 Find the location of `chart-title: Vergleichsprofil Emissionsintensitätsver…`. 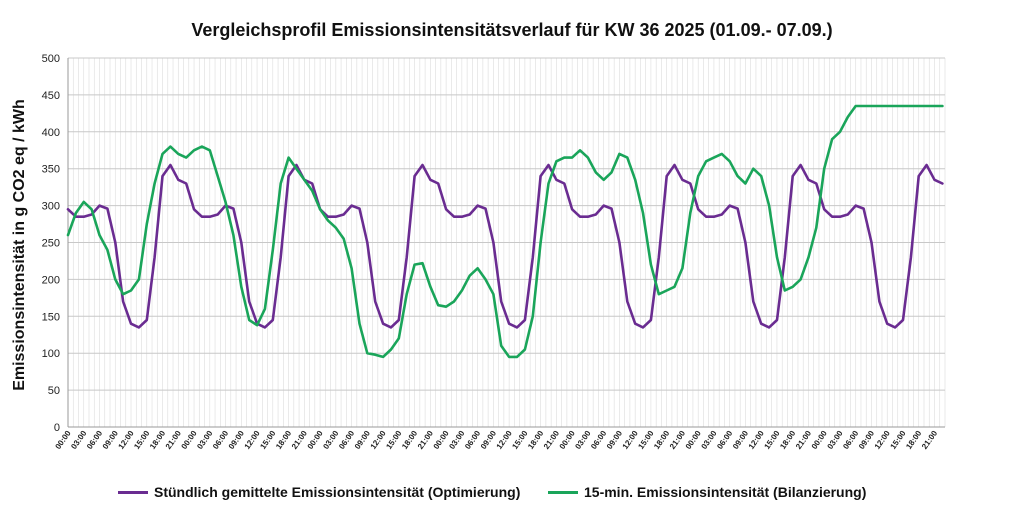

chart-title: Vergleichsprofil Emissionsintensitätsver… is located at coordinates (512, 30).